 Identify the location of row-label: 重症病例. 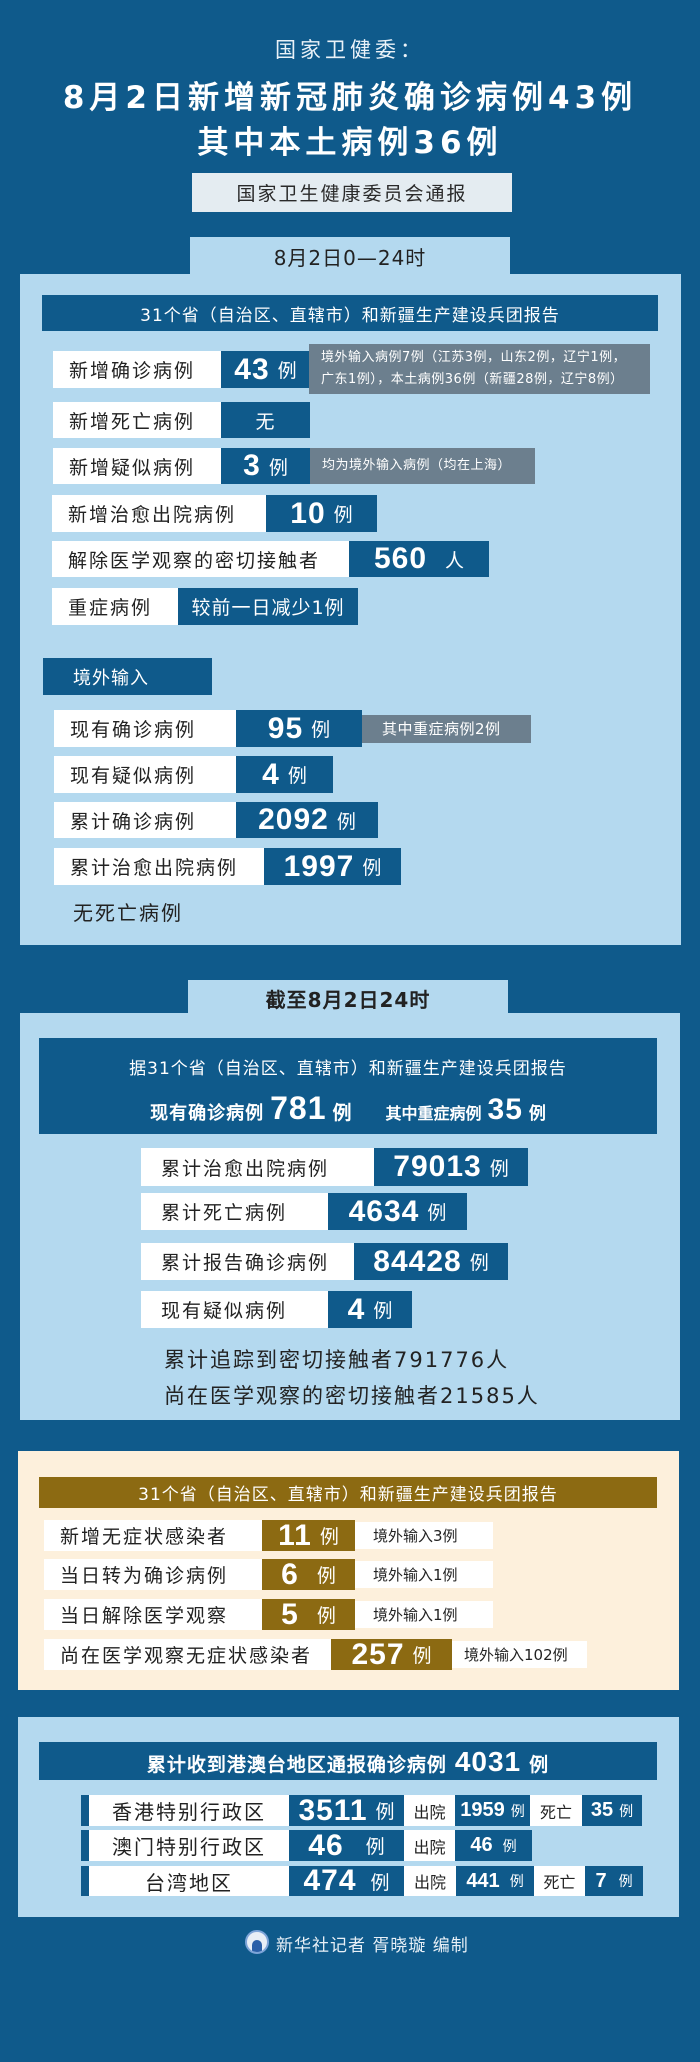
(115, 606).